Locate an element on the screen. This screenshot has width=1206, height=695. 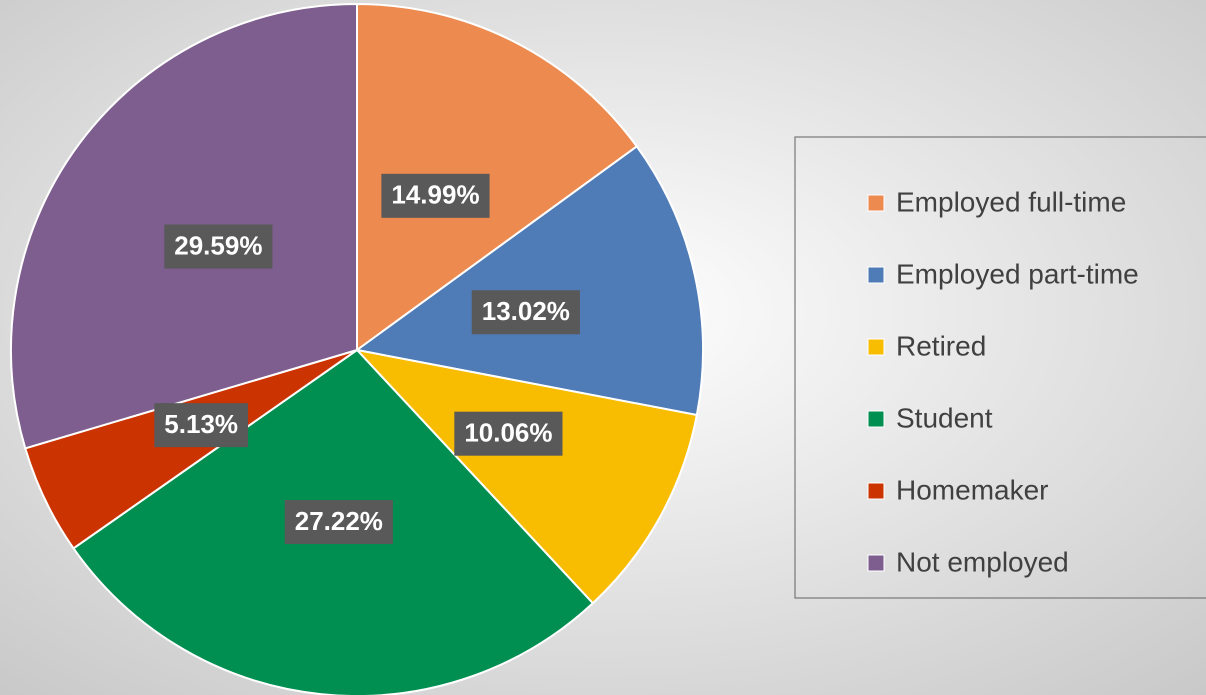
data-label: 5.13% is located at coordinates (201, 424).